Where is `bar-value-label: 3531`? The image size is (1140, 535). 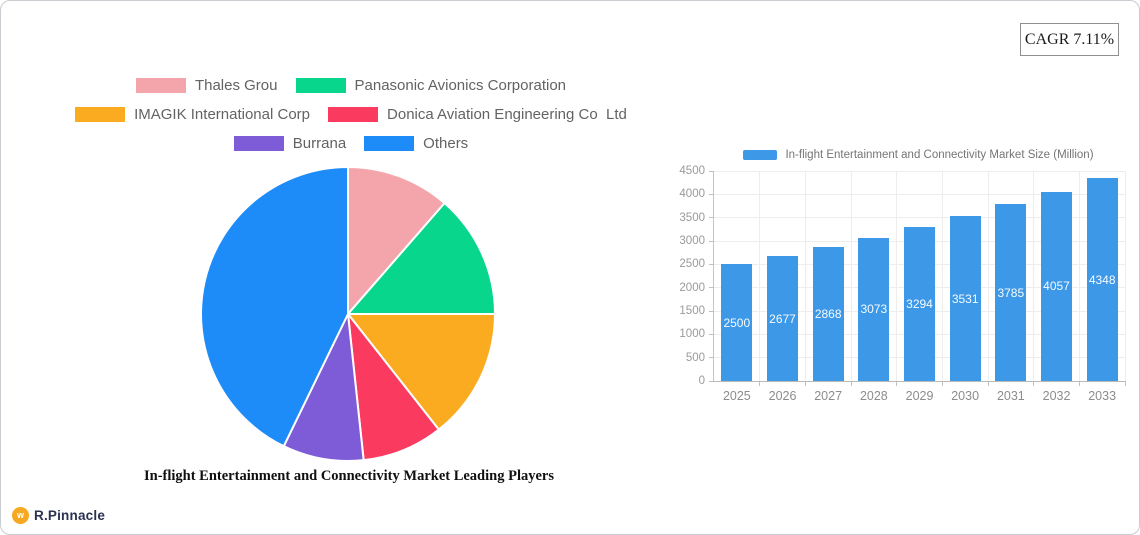
bar-value-label: 3531 is located at coordinates (965, 298).